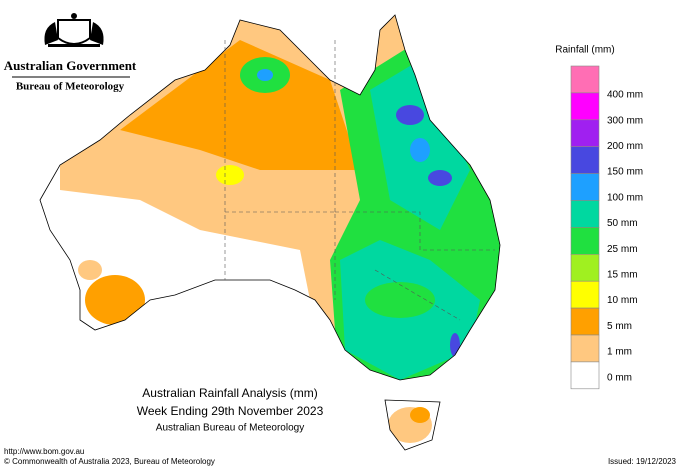 The image size is (680, 467). I want to click on legend-label: 100 mm, so click(625, 197).